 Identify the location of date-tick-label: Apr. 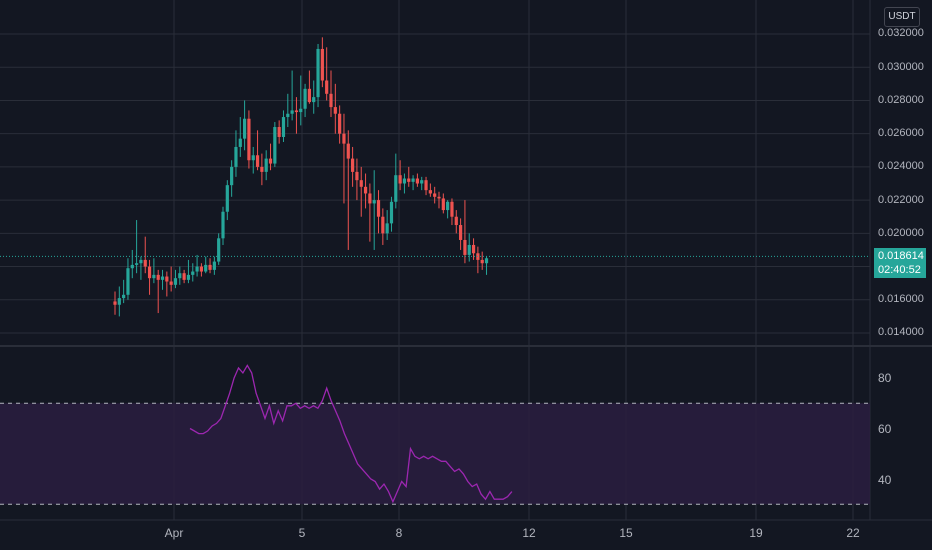
(174, 533).